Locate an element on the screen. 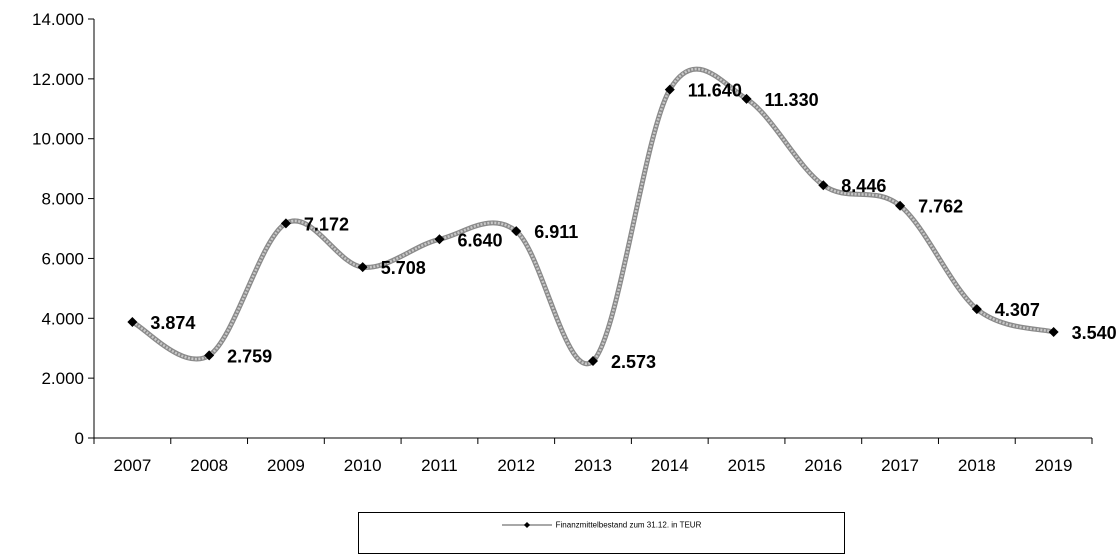 The height and width of the screenshot is (554, 1117). data-label: 2.759 is located at coordinates (249, 356).